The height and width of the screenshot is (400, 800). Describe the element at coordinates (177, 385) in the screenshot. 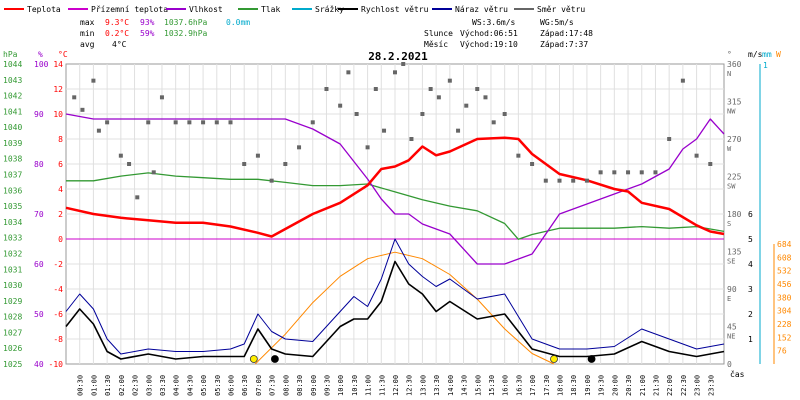

I see `x-tick: 04:00` at that location.